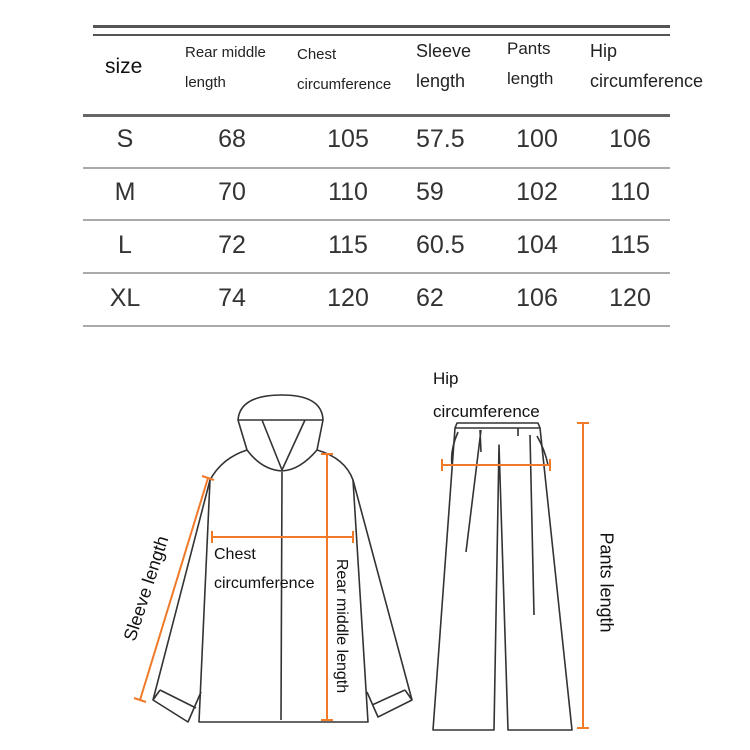 The height and width of the screenshot is (750, 750). Describe the element at coordinates (125, 139) in the screenshot. I see `size-cell: S` at that location.